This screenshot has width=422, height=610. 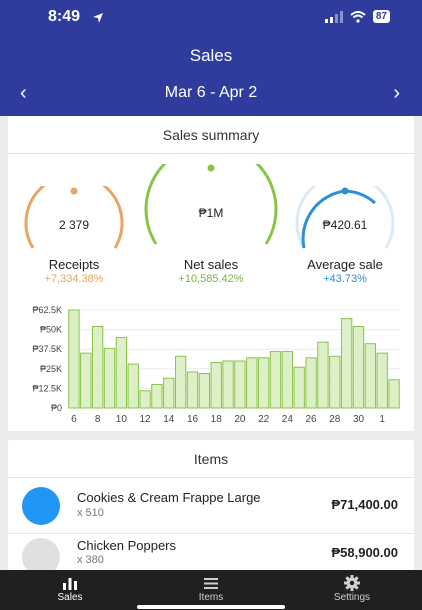 What do you see at coordinates (74, 225) in the screenshot?
I see `receipts-value: 2 379` at bounding box center [74, 225].